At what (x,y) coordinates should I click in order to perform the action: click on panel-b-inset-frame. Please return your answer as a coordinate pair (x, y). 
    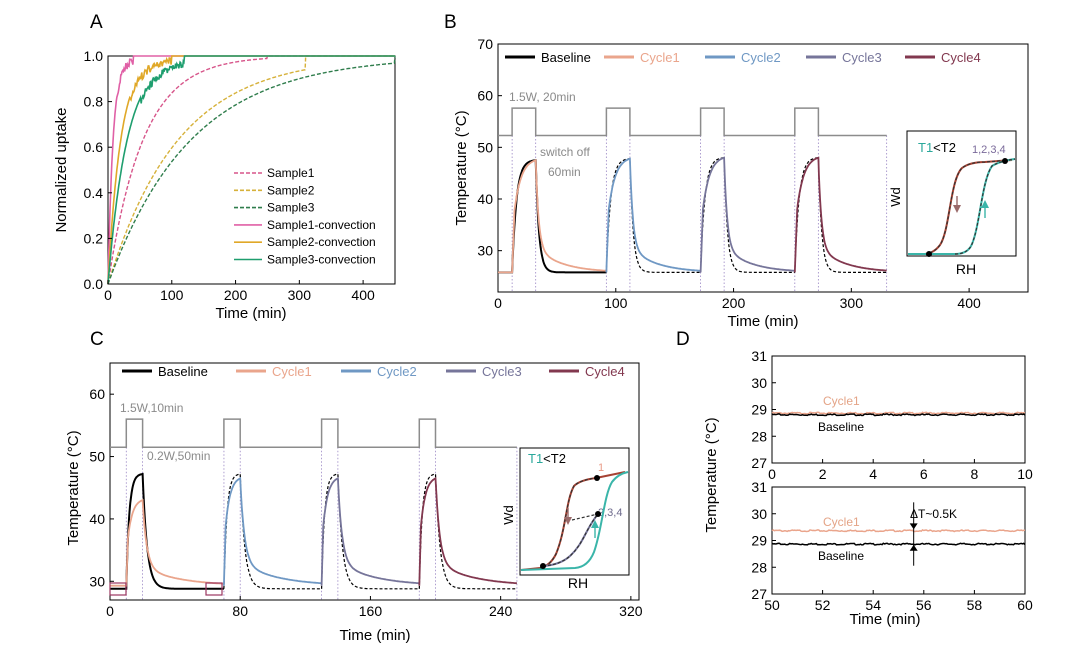
    Looking at the image, I should click on (961, 193).